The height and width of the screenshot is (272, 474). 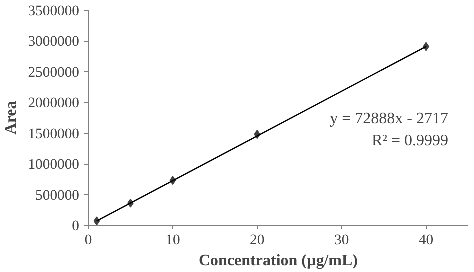 What do you see at coordinates (54, 42) in the screenshot?
I see `y-tick-label: 3000000` at bounding box center [54, 42].